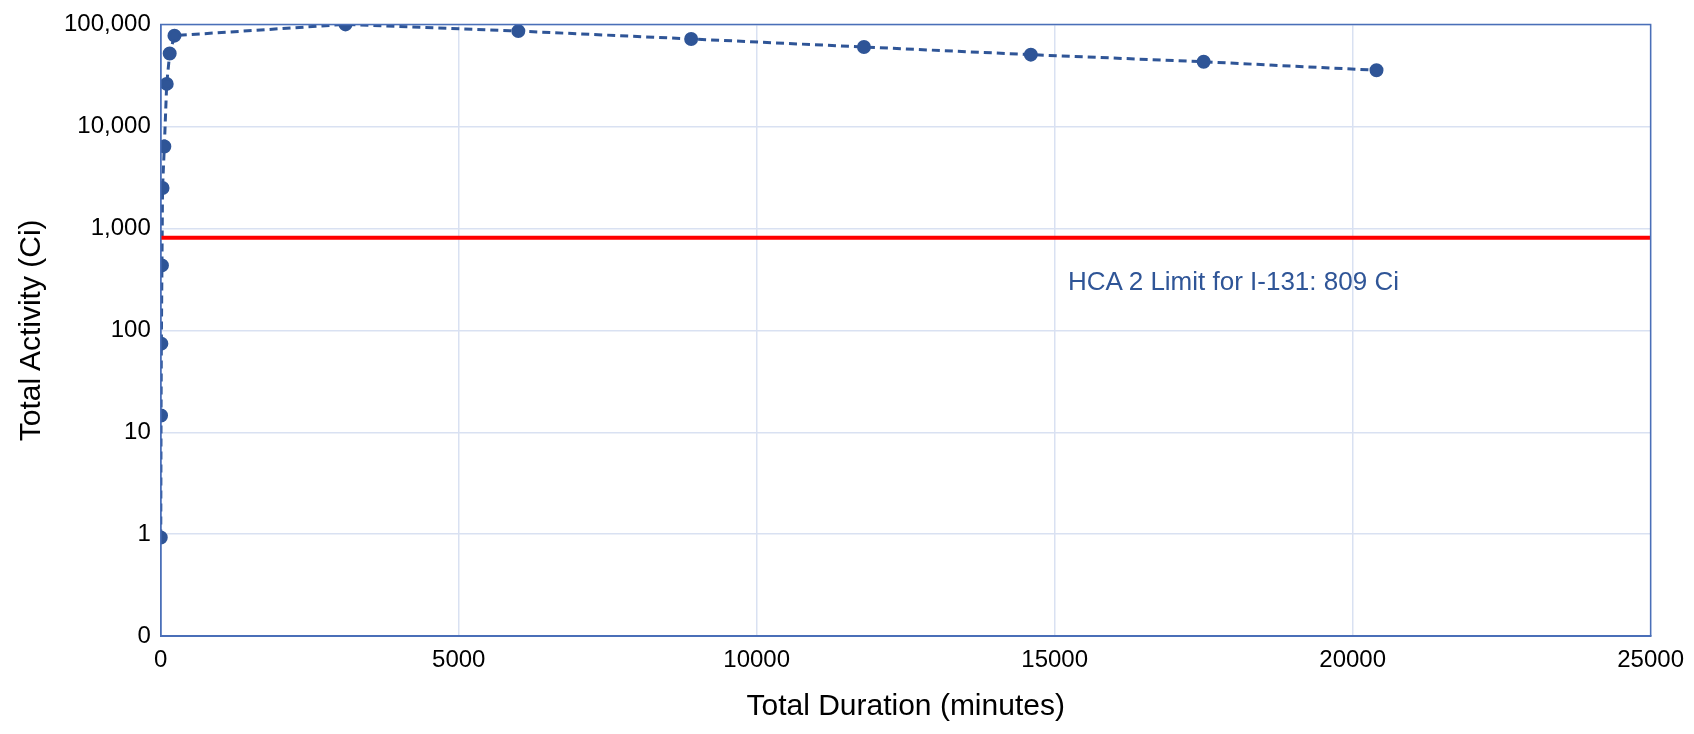  I want to click on y-tick-label: 100, so click(130, 328).